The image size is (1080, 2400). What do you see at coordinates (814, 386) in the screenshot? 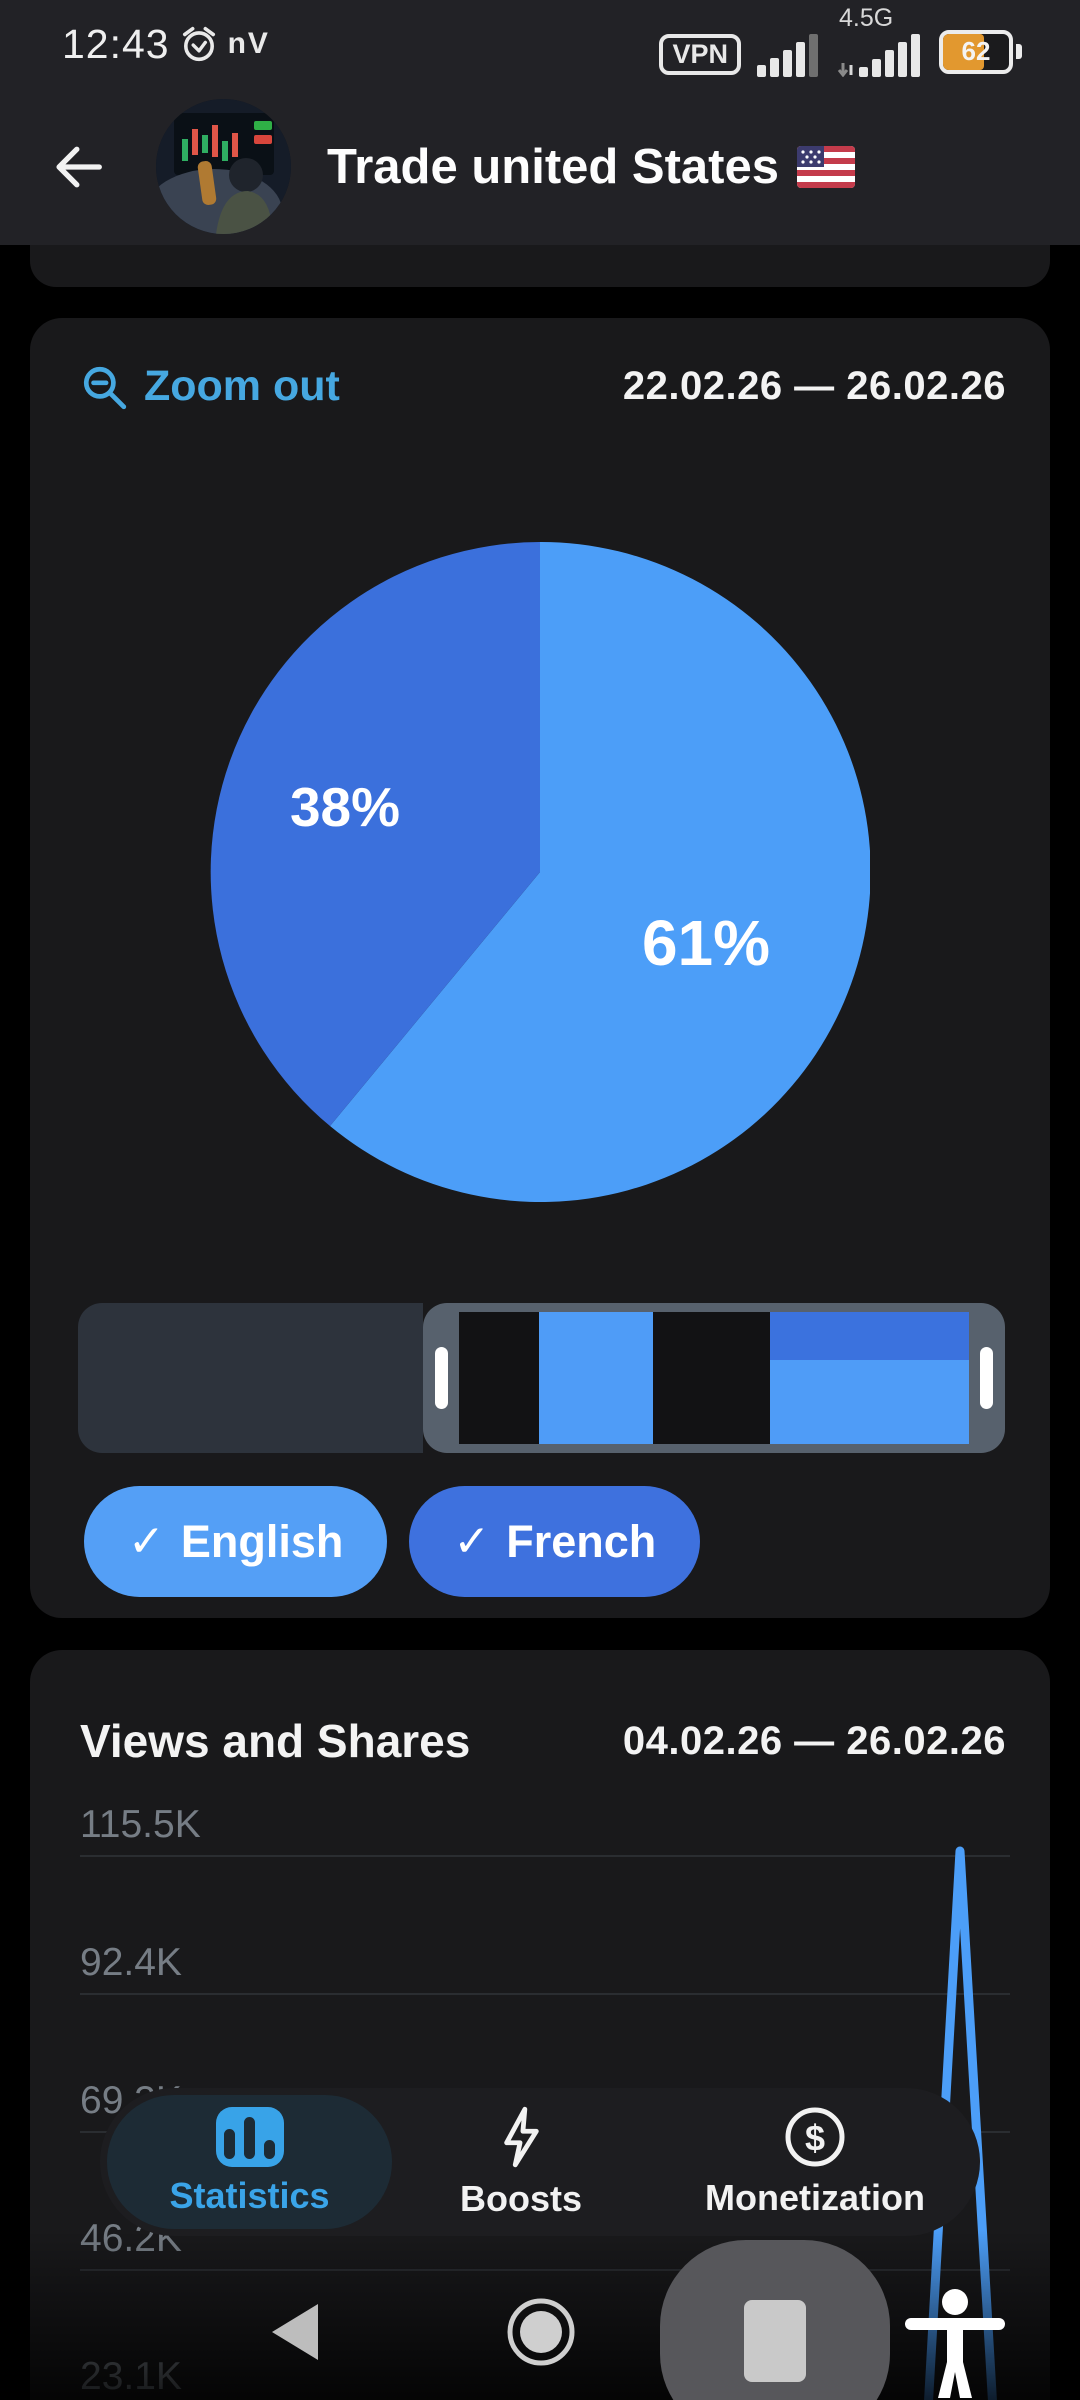
I see `pie-date-range: 22.02.26 — 26.02.26` at bounding box center [814, 386].